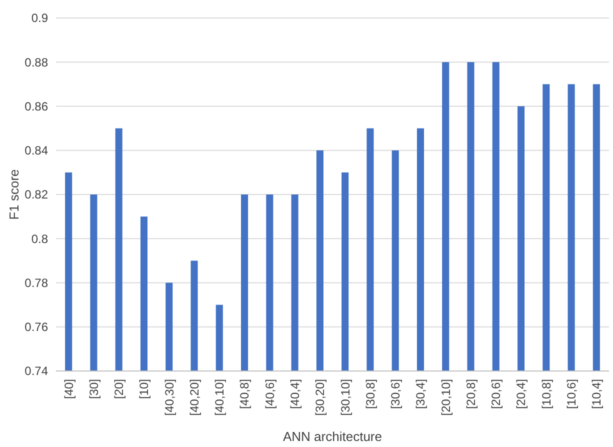  What do you see at coordinates (370, 394) in the screenshot?
I see `x-tick-label: [30,8]` at bounding box center [370, 394].